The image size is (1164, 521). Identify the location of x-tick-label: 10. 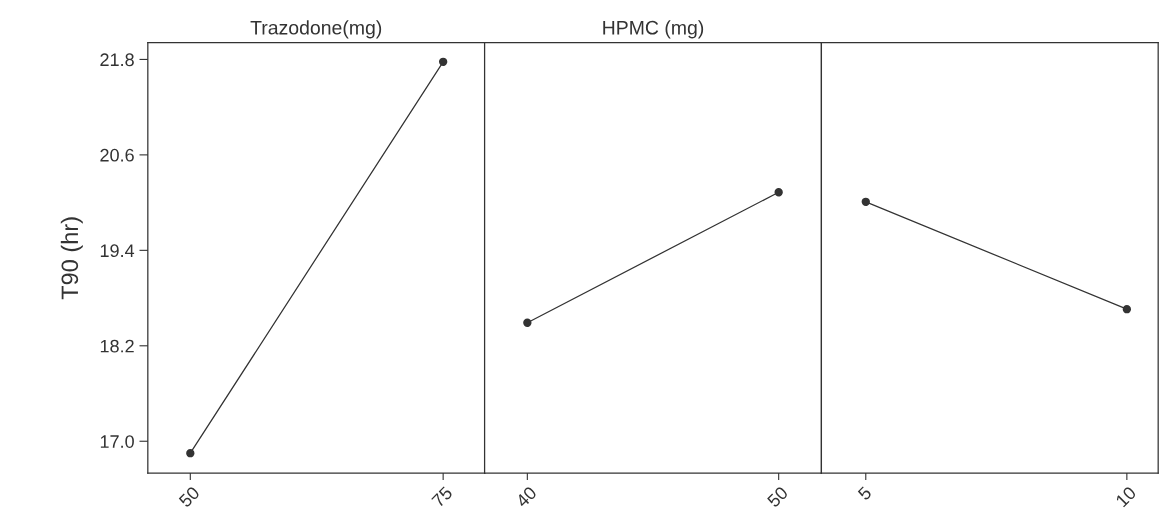
(1126, 496).